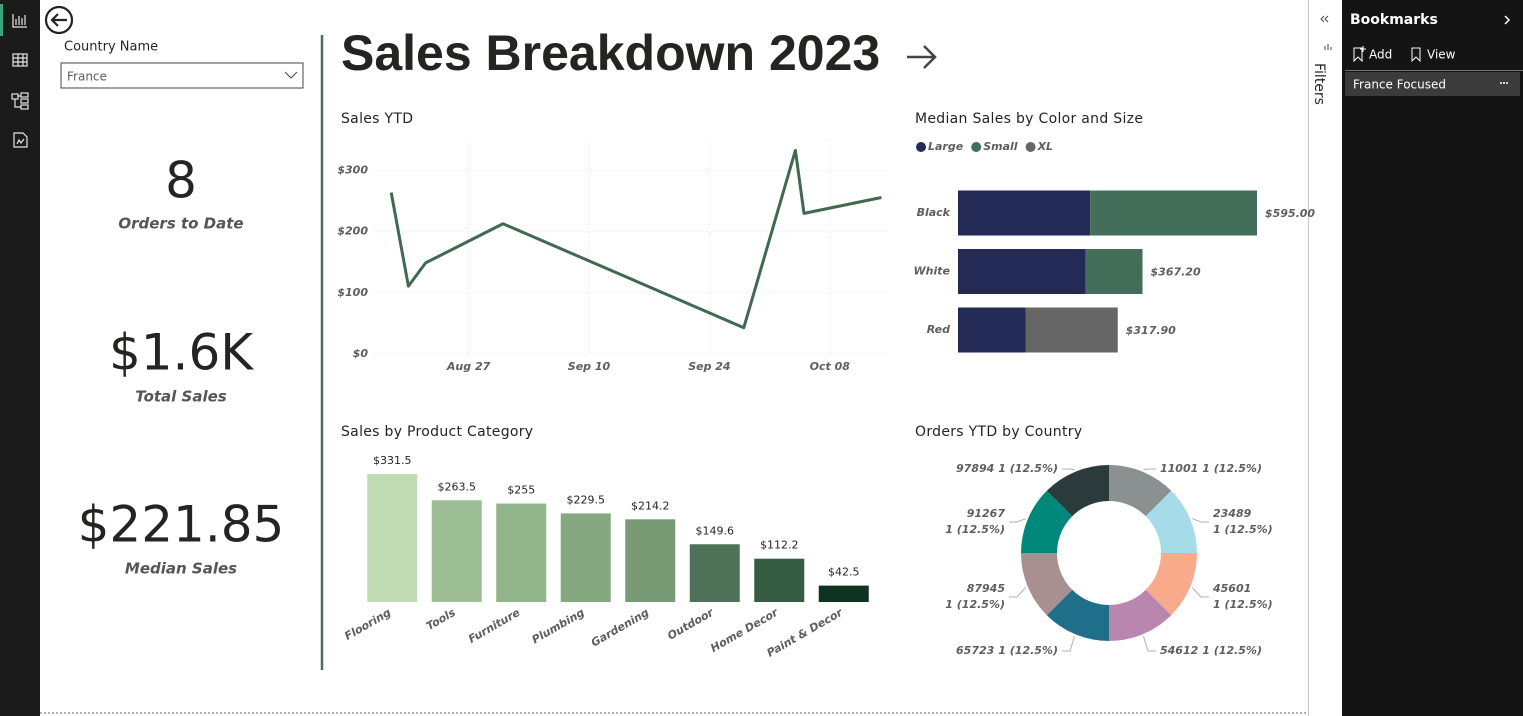 The width and height of the screenshot is (1523, 716). What do you see at coordinates (1176, 272) in the screenshot?
I see `total-label: $367.20` at bounding box center [1176, 272].